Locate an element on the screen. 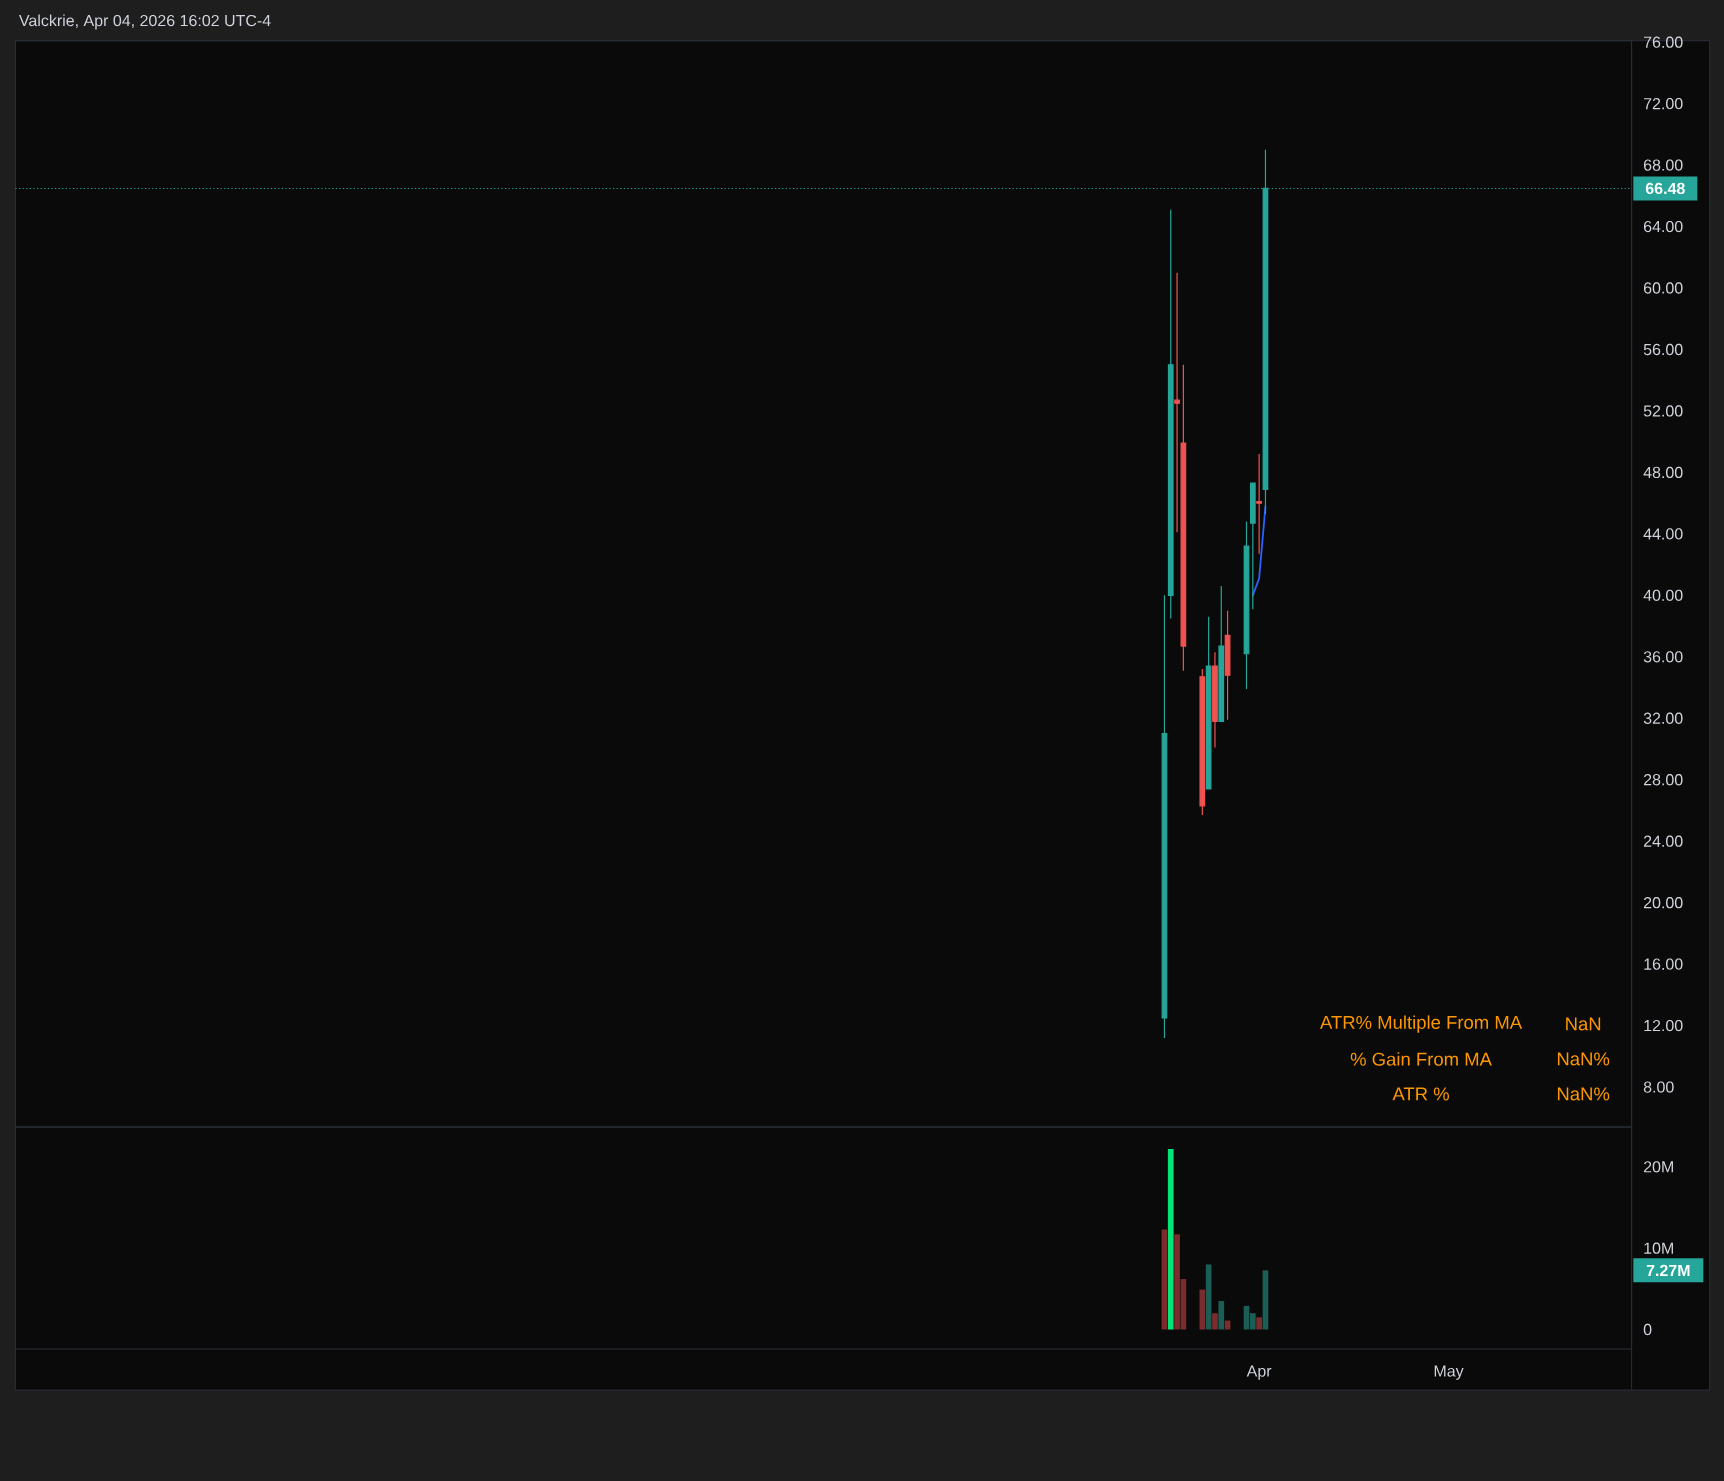 The width and height of the screenshot is (1724, 1481). y-tick-label: 56.00 is located at coordinates (1663, 349).